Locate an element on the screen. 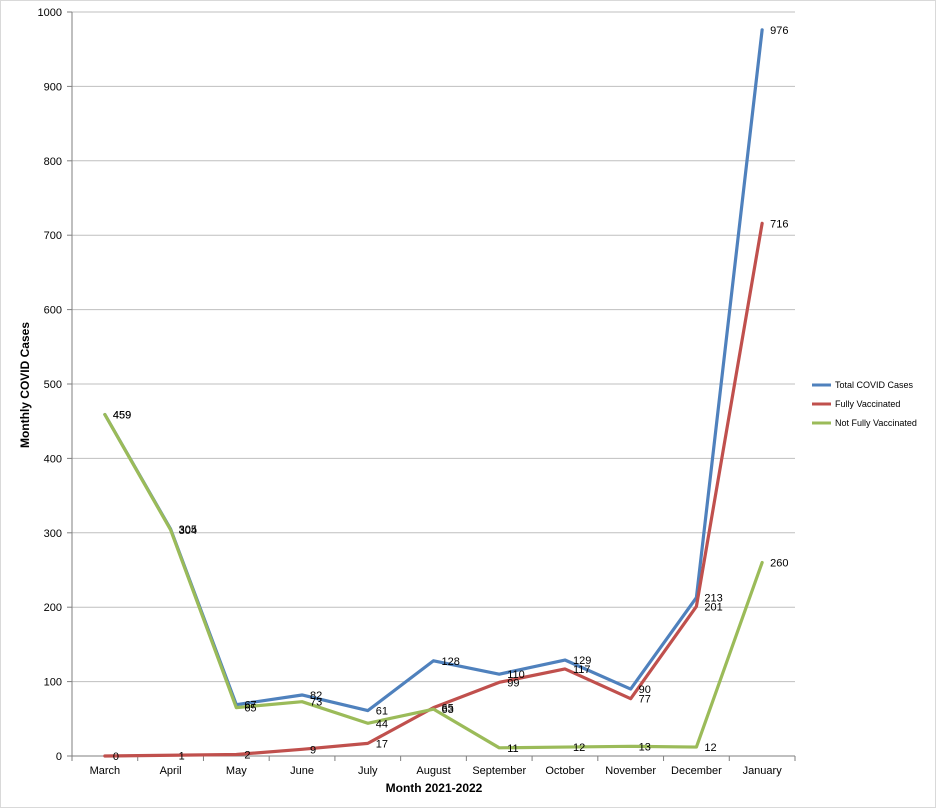 Image resolution: width=936 pixels, height=808 pixels. data-label: 213 is located at coordinates (713, 599).